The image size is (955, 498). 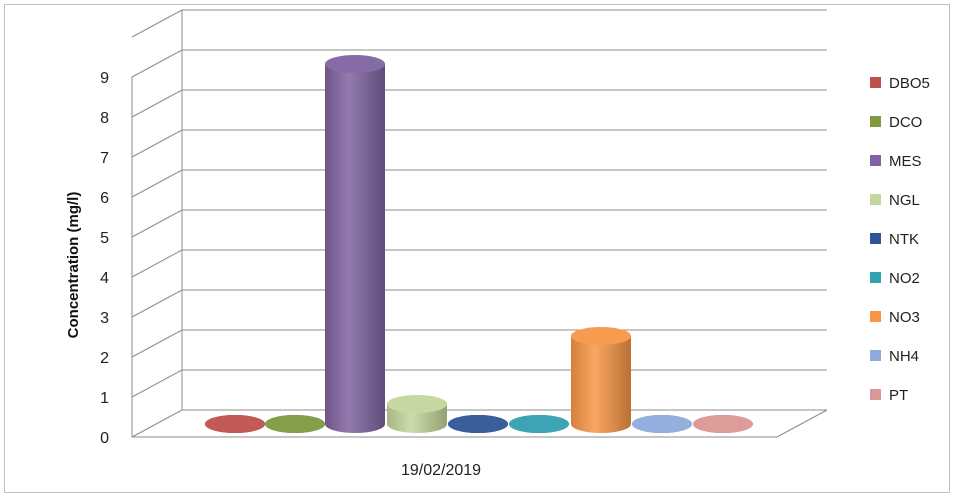 I want to click on bar-dco, so click(x=295, y=424).